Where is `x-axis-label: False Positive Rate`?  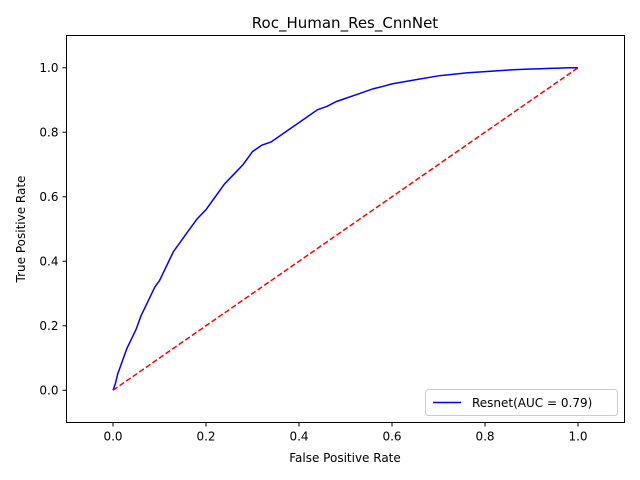
x-axis-label: False Positive Rate is located at coordinates (345, 458).